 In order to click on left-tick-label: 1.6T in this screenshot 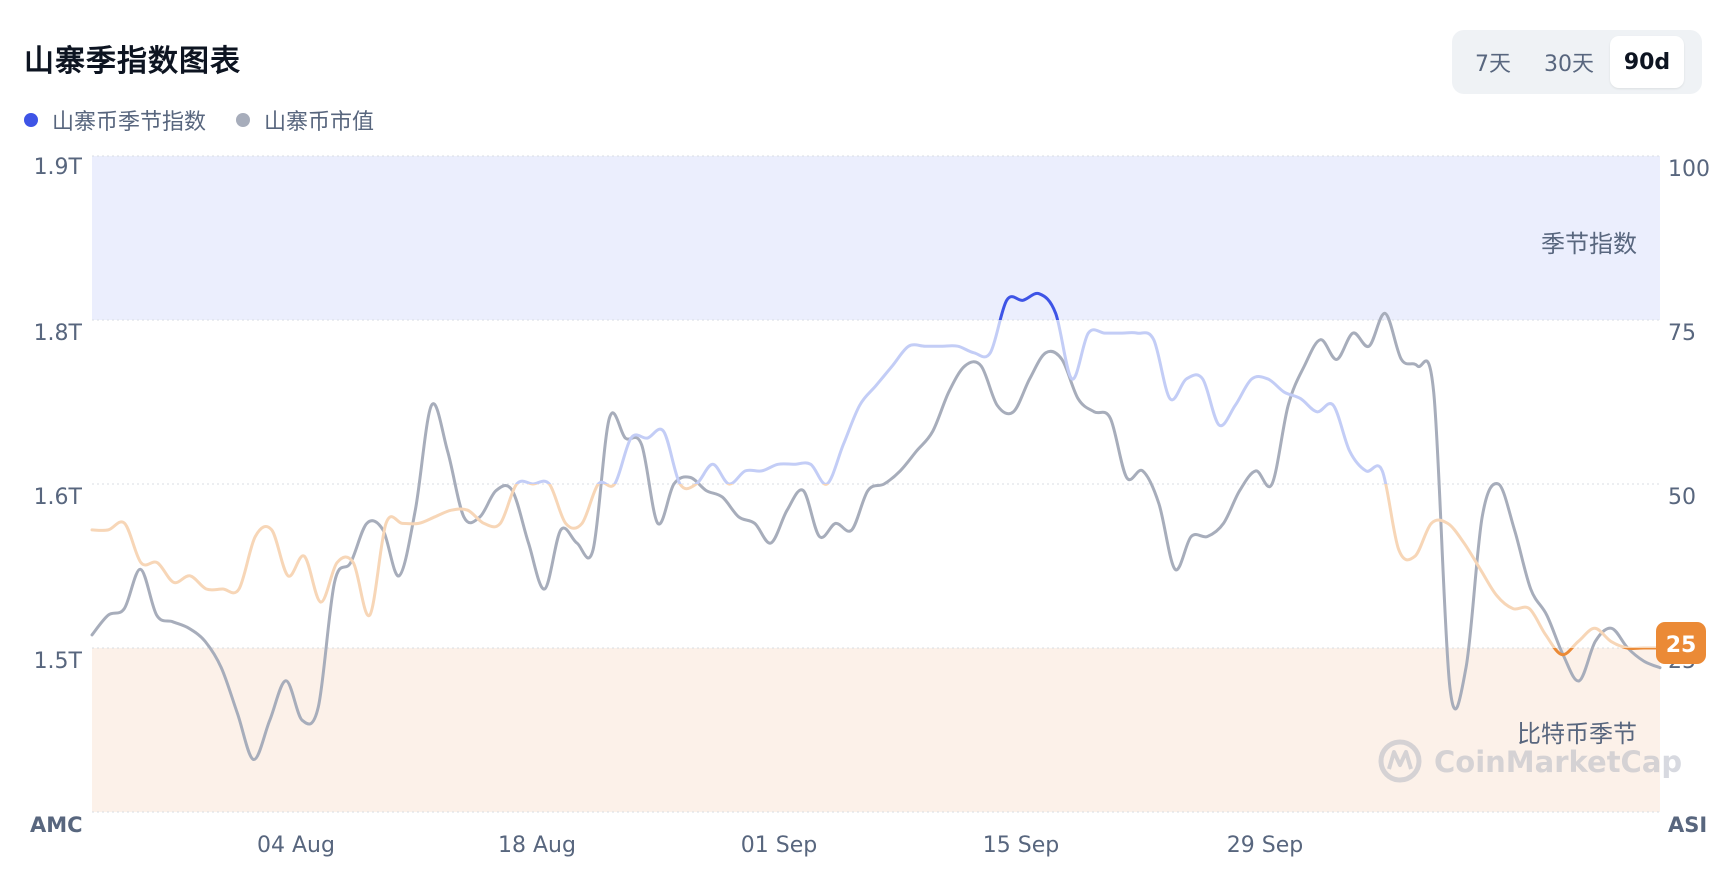, I will do `click(58, 497)`.